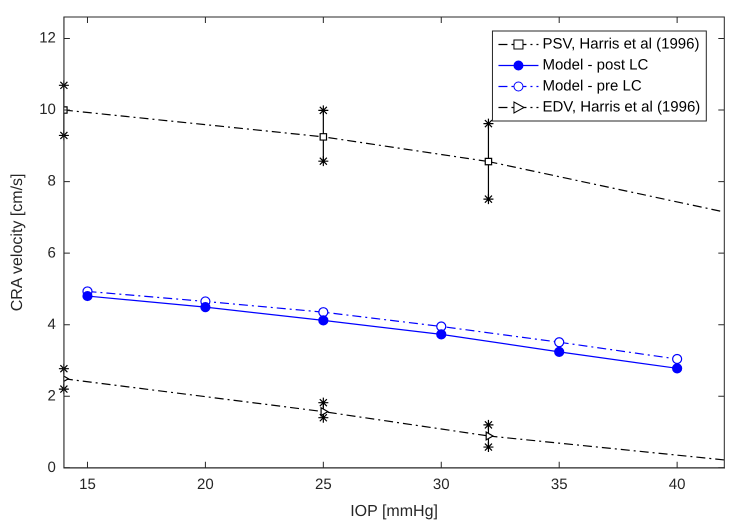  What do you see at coordinates (52, 181) in the screenshot?
I see `y-tick-label: 8` at bounding box center [52, 181].